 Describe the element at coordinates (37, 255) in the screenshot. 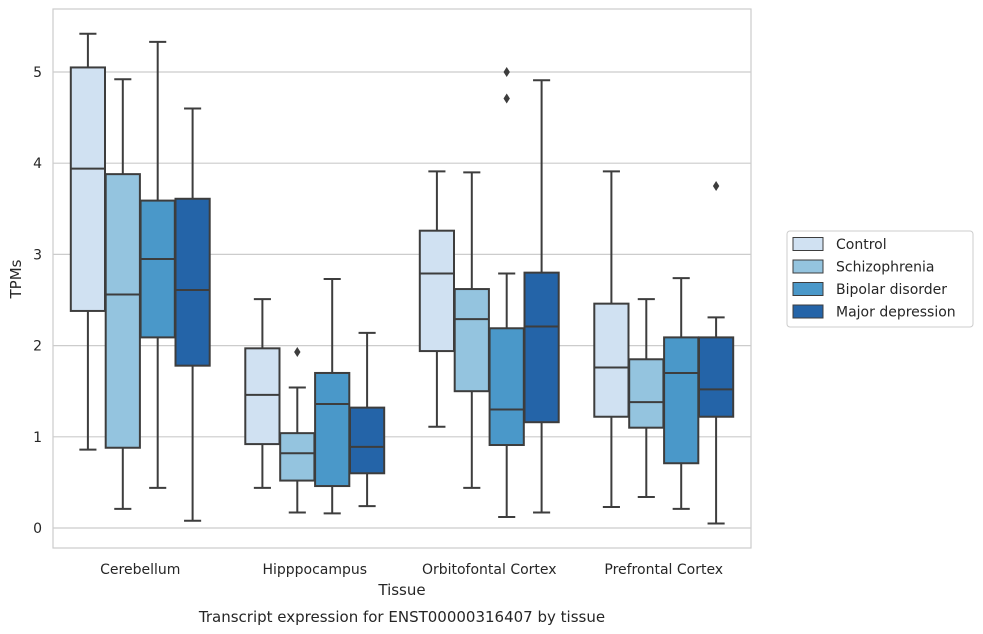

I see `y-tick-label: 3` at that location.